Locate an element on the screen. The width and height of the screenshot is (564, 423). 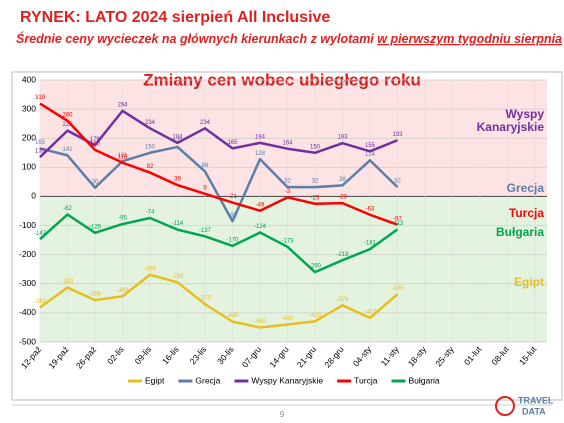
x-tick-label: 02-lis is located at coordinates (115, 355).